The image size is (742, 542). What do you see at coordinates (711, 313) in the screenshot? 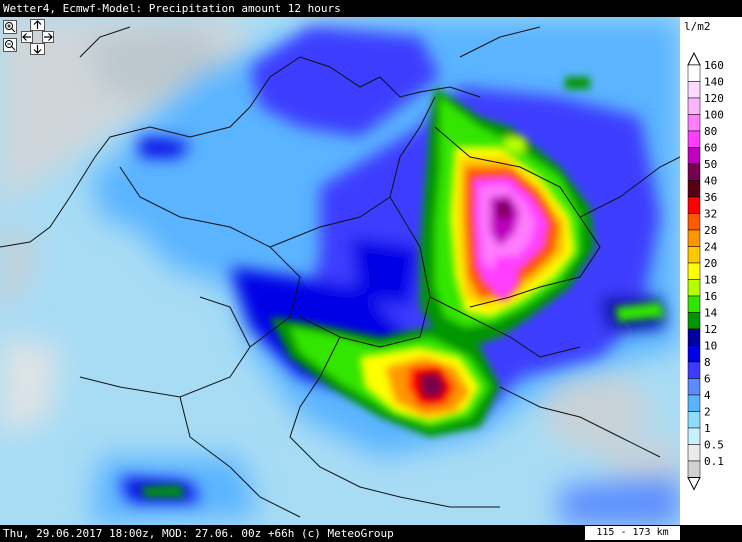
I see `legend-label: 14` at bounding box center [711, 313].